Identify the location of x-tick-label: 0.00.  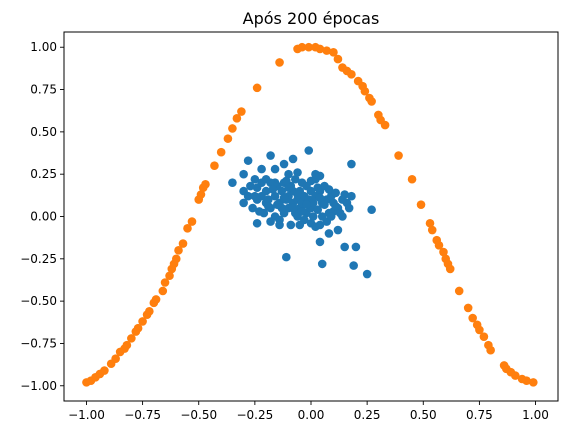
(311, 415).